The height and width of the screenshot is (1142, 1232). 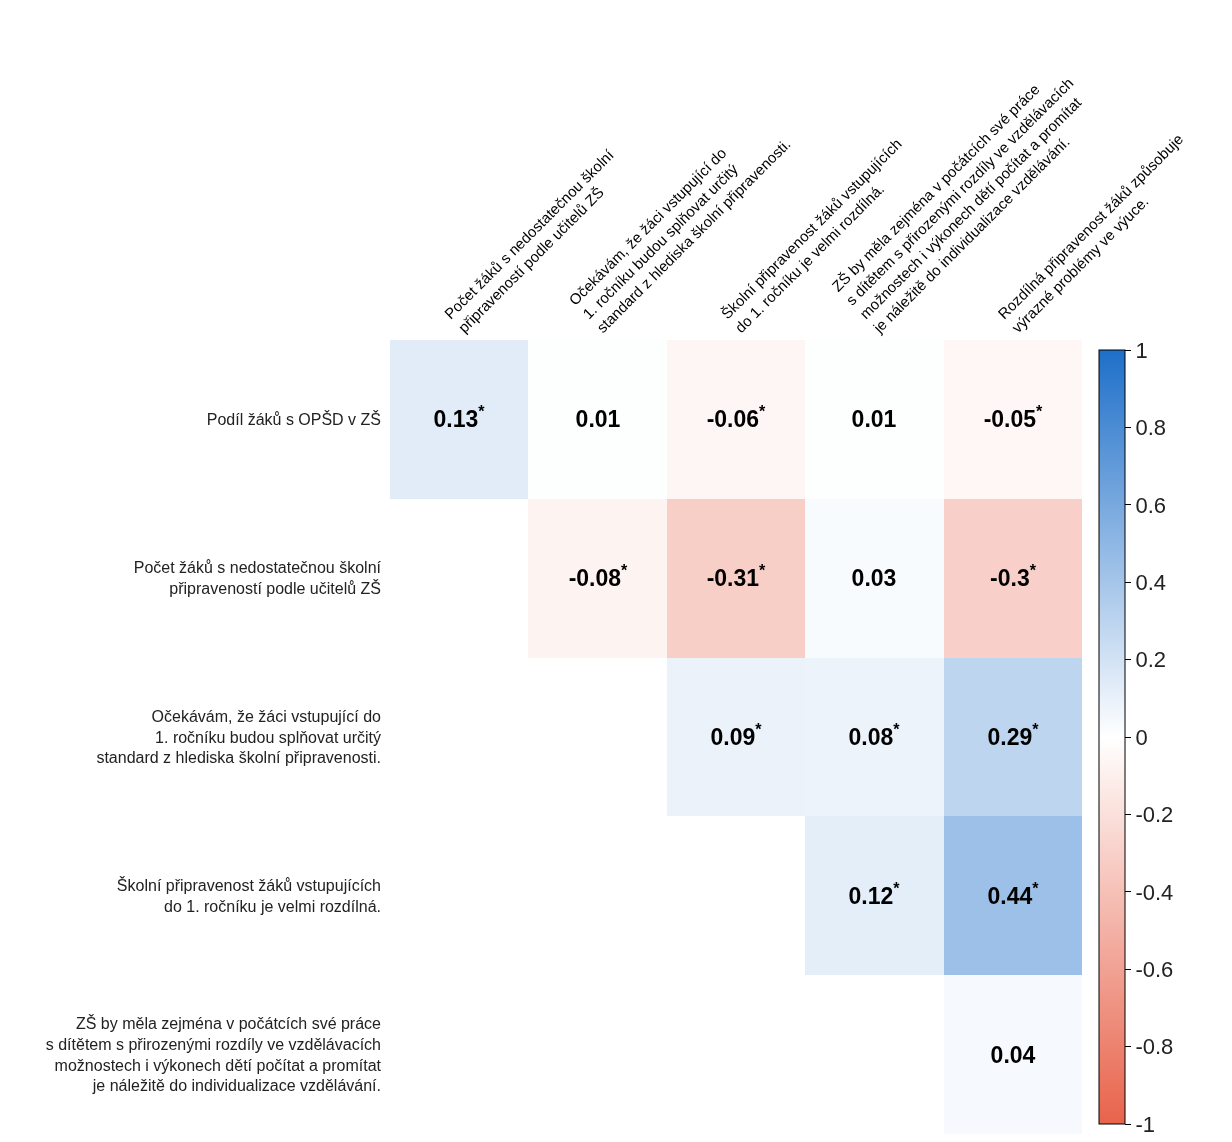 I want to click on color-bar-label: 0.8, so click(x=1150, y=428).